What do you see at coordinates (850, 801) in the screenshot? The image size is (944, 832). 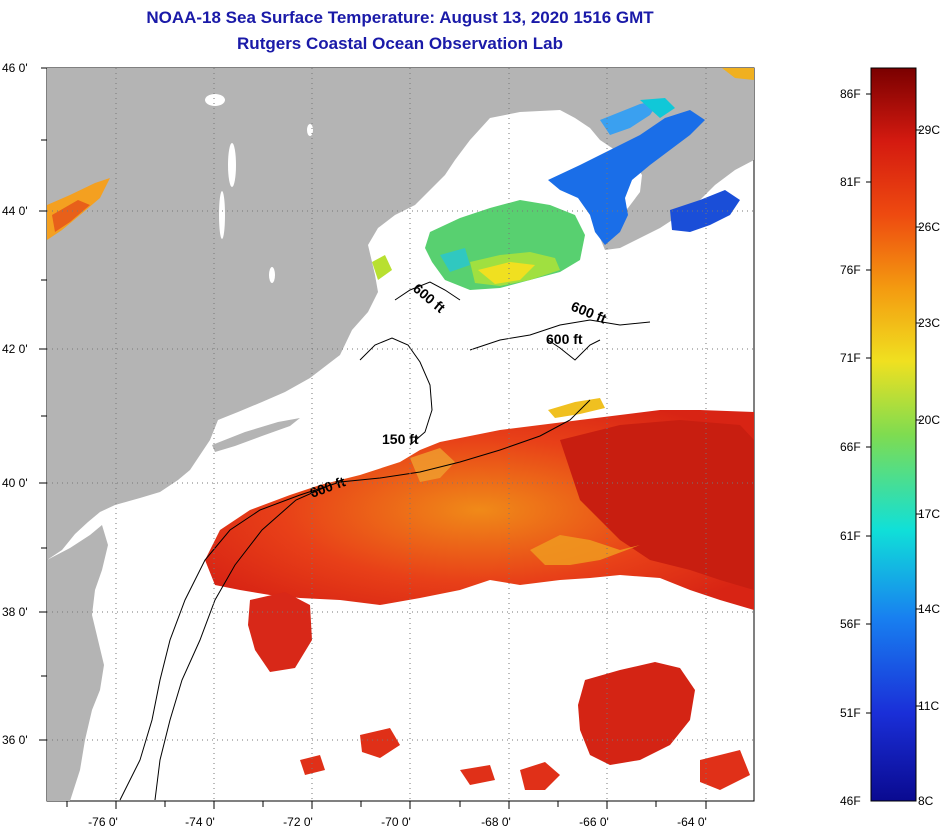 I see `colorbar-f-label: 46F` at bounding box center [850, 801].